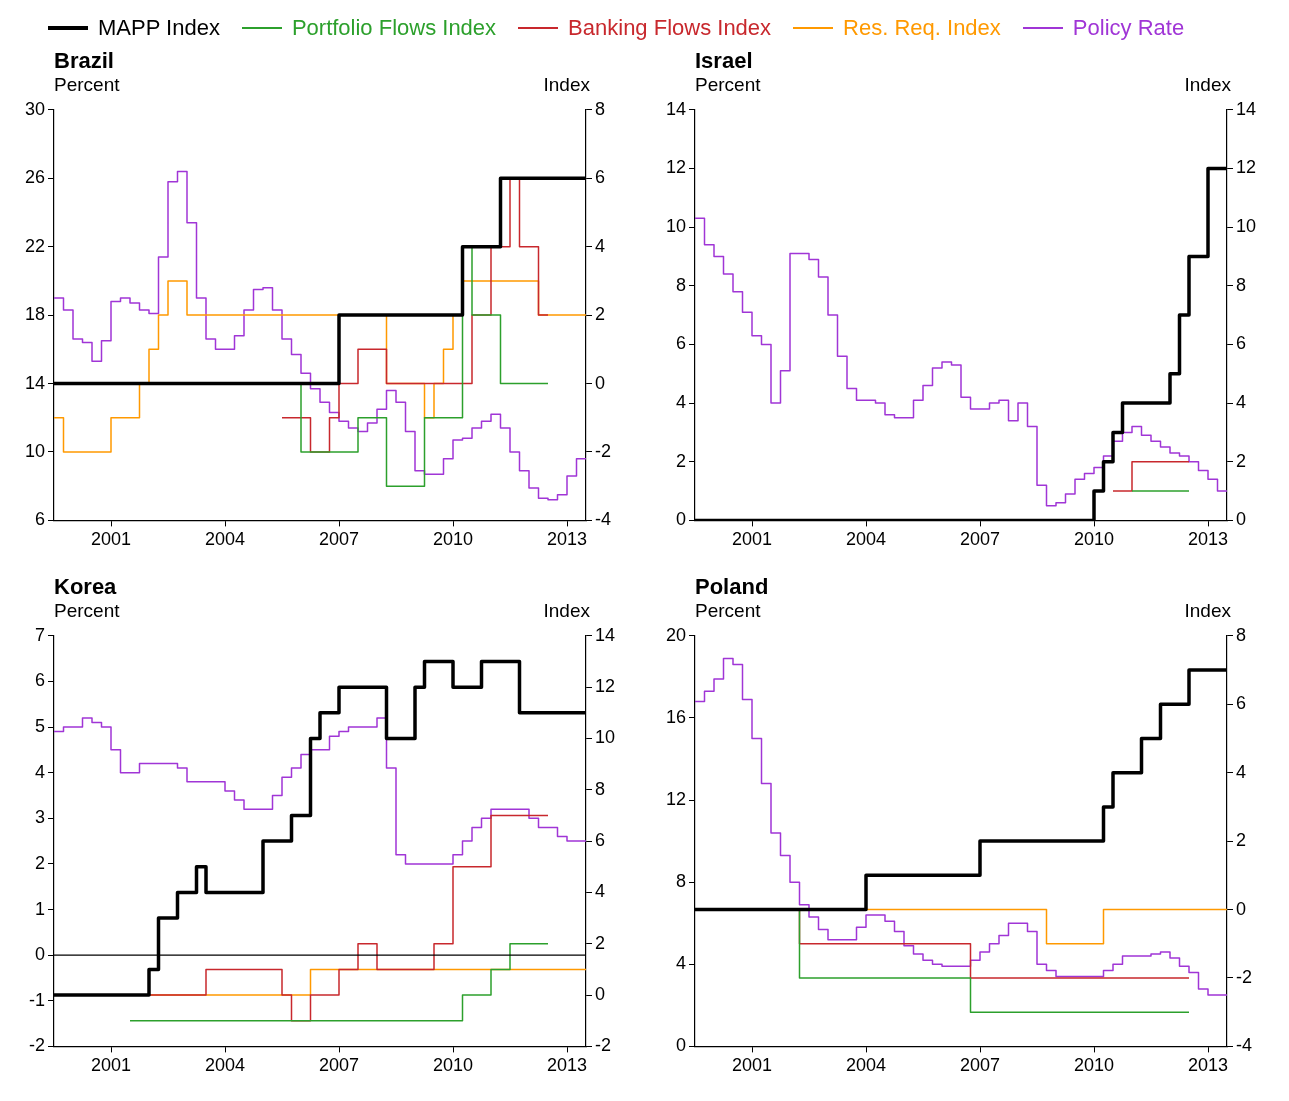 The width and height of the screenshot is (1289, 1101). Describe the element at coordinates (394, 28) in the screenshot. I see `legend-label: Portfolio Flows Index` at that location.